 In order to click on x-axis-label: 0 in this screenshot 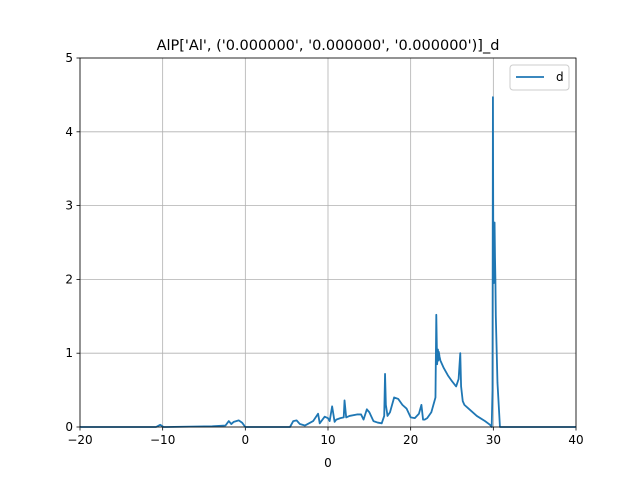, I will do `click(328, 463)`.